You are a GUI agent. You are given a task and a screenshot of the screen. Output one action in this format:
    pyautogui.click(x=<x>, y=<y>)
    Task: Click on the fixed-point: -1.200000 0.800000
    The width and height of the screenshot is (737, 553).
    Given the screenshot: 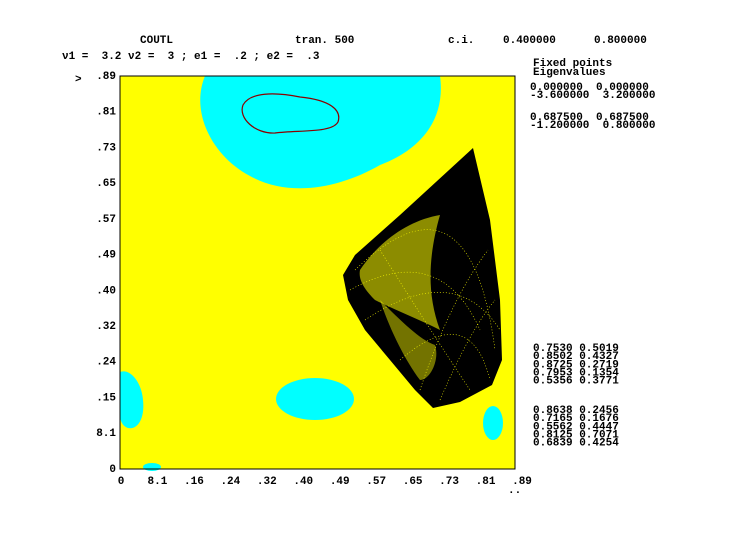 What is the action you would take?
    pyautogui.click(x=592, y=126)
    